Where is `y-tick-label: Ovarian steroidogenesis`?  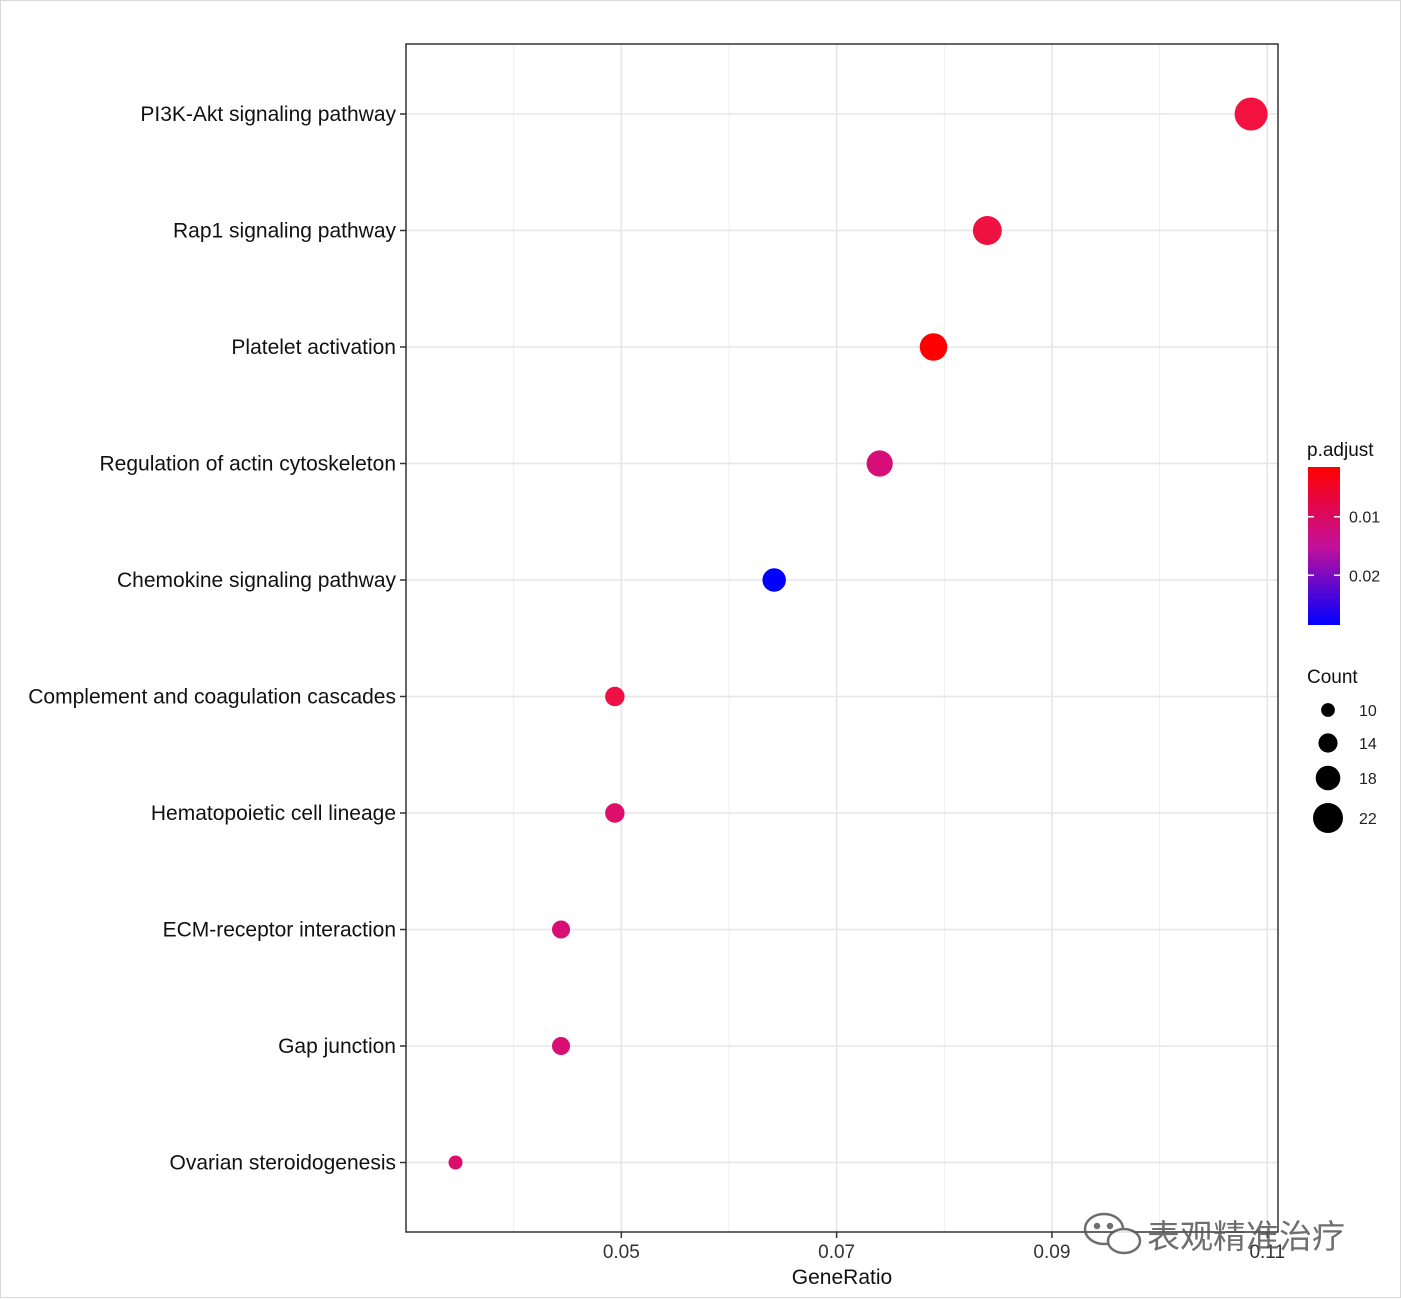
y-tick-label: Ovarian steroidogenesis is located at coordinates (283, 1163).